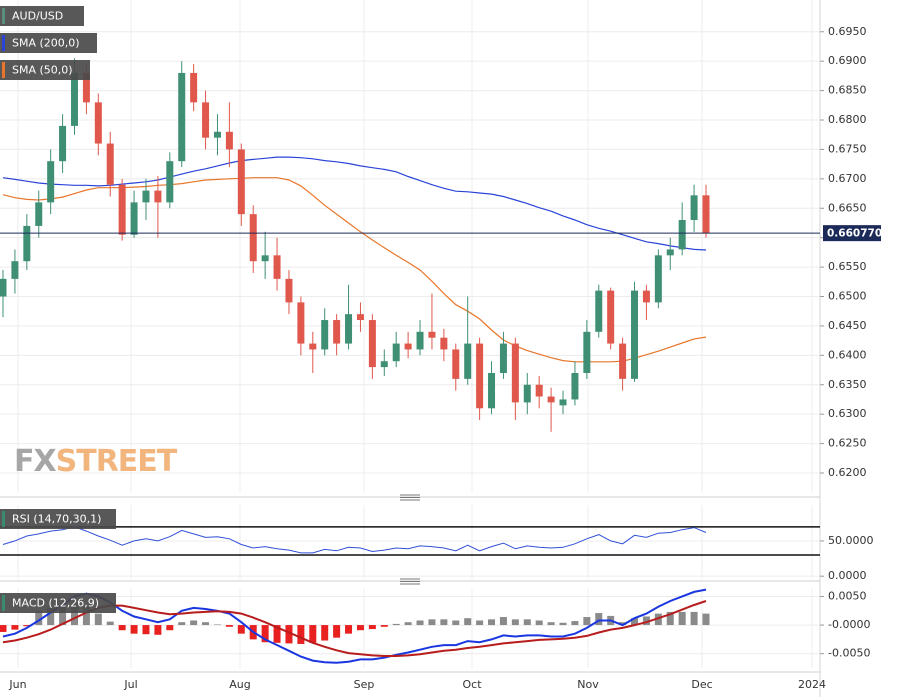  I want to click on x-tick-label: Jul, so click(130, 684).